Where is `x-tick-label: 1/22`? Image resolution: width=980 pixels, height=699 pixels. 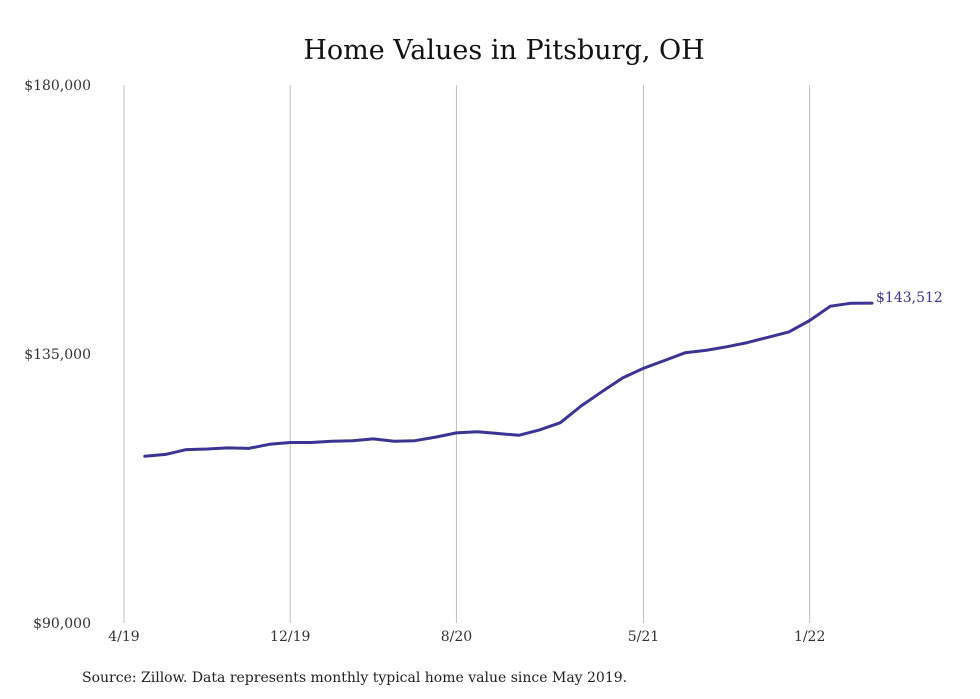 x-tick-label: 1/22 is located at coordinates (809, 637).